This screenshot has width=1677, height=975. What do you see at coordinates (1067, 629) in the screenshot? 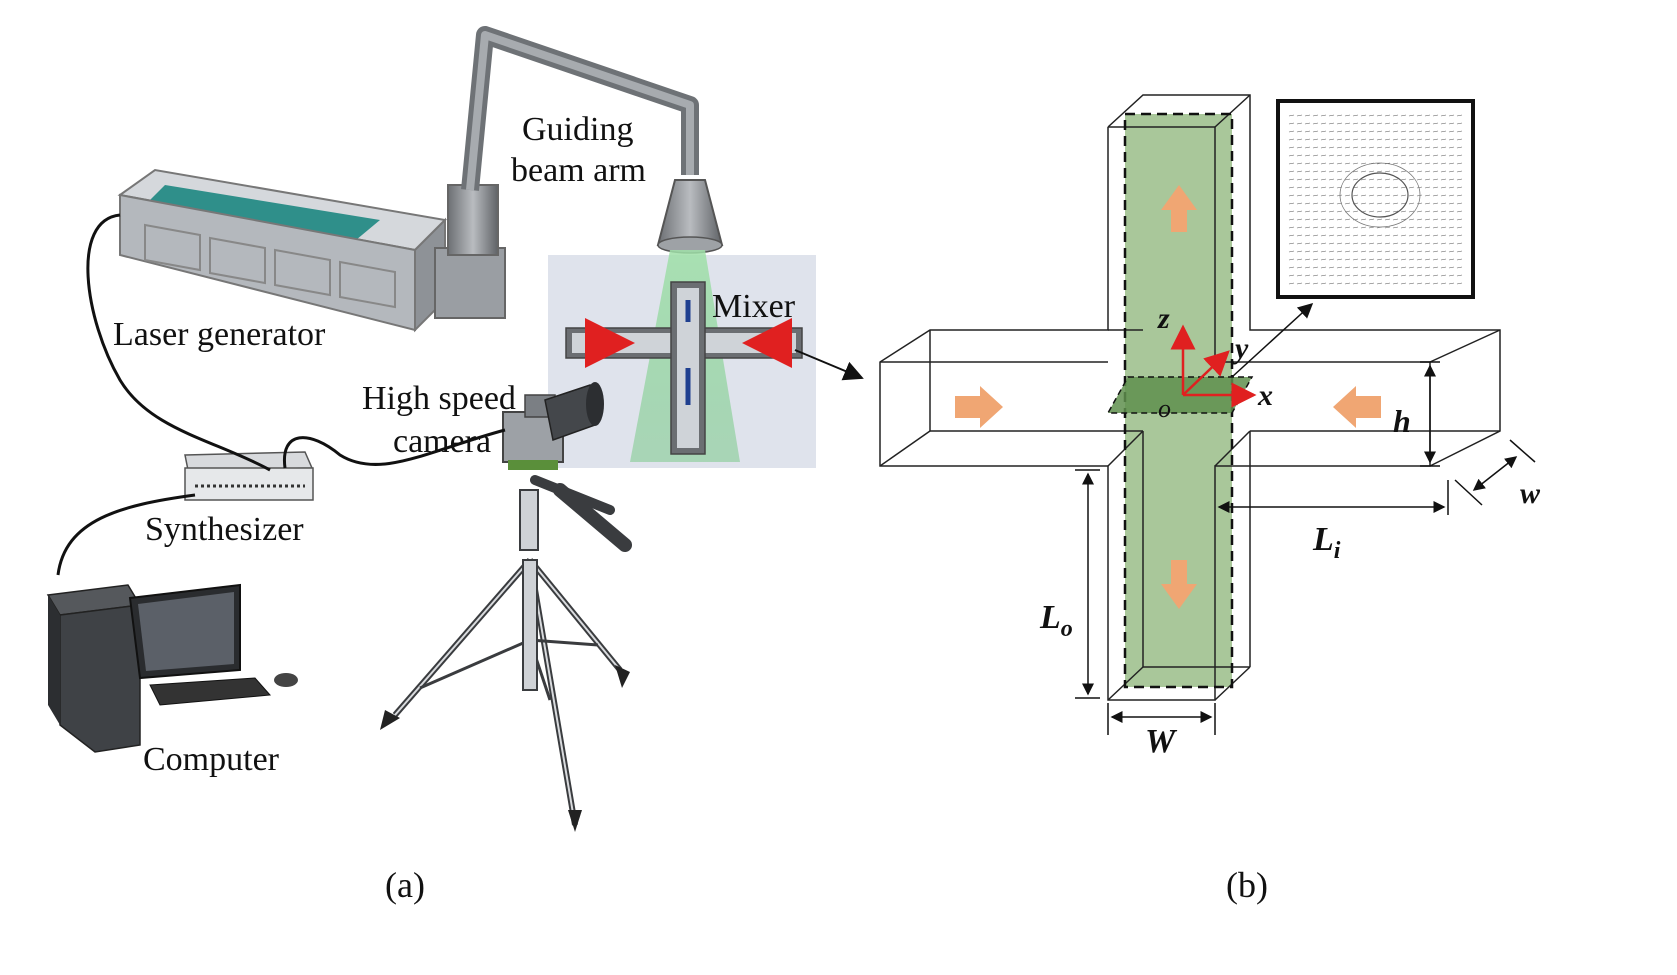
I see `dimension-Lo-sub: o` at bounding box center [1067, 629].